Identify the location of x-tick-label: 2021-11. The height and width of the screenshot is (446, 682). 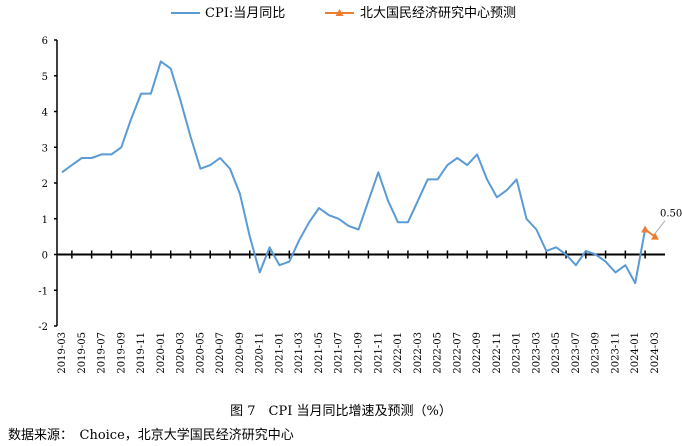
(378, 353).